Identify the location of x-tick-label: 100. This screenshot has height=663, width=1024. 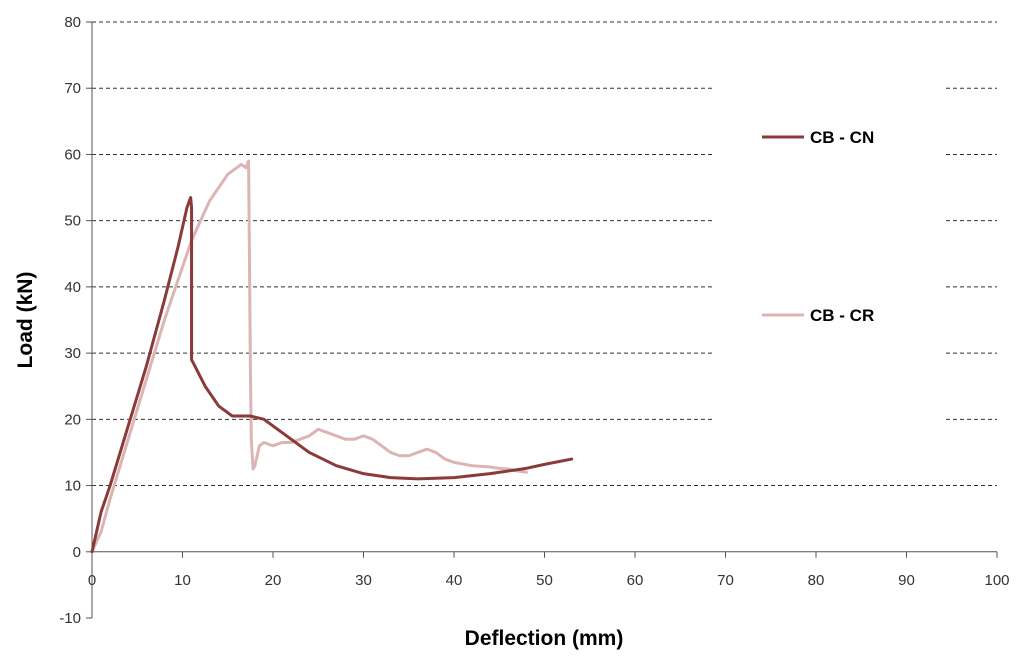
(996, 580).